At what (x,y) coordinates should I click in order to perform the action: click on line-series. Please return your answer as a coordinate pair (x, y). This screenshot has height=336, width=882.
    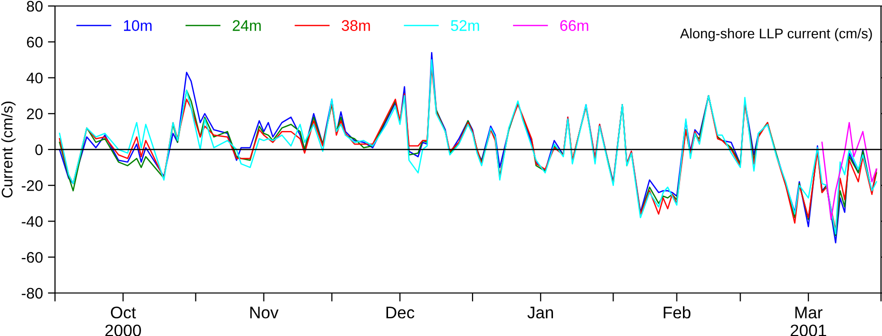
    Looking at the image, I should click on (849, 171).